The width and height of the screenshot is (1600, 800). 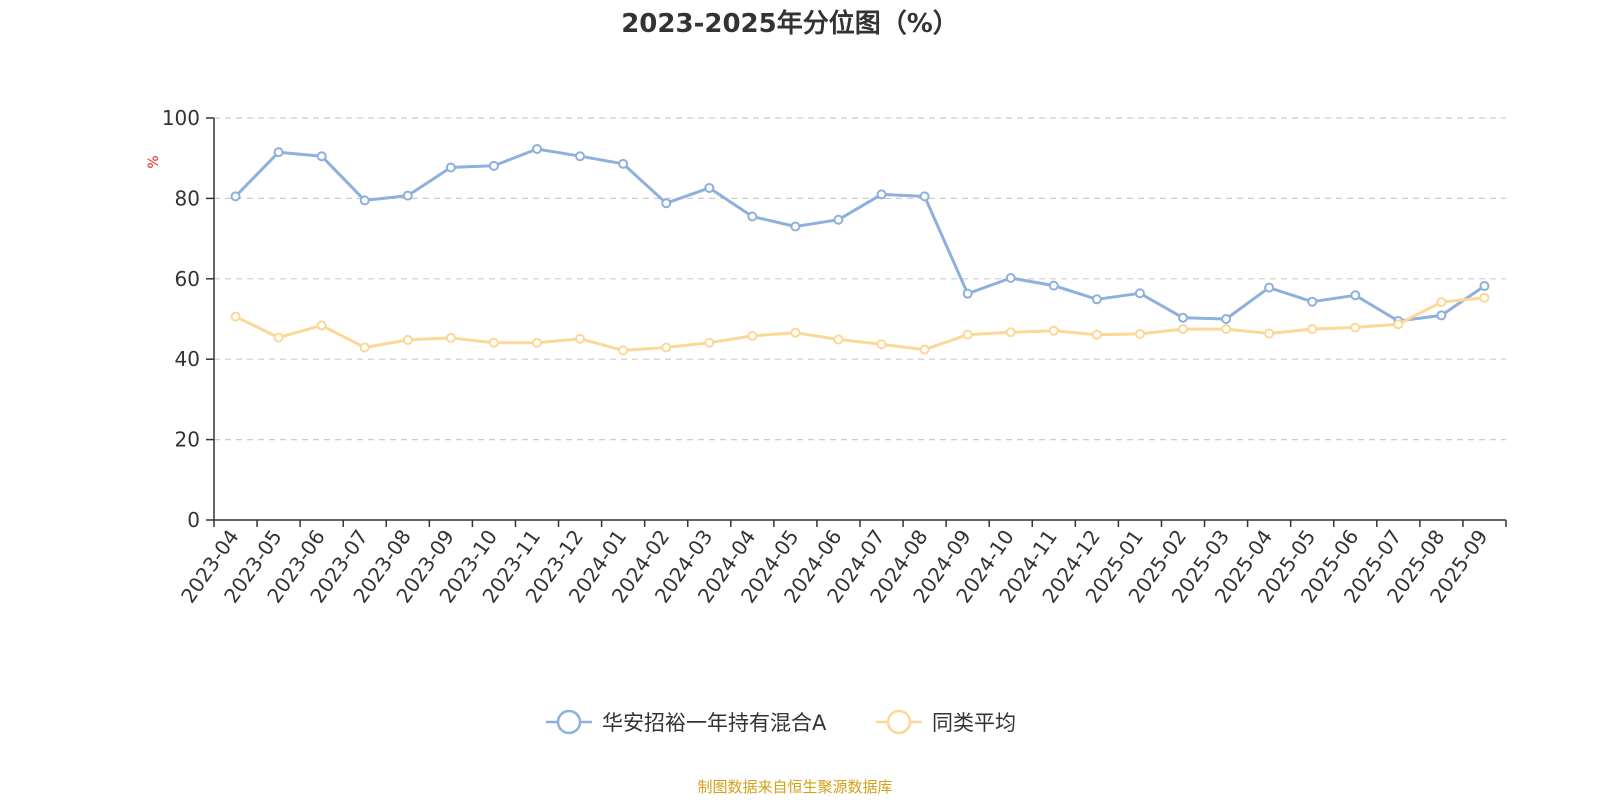 I want to click on legend-item-1: 华安招裕一年持有混合A, so click(x=686, y=722).